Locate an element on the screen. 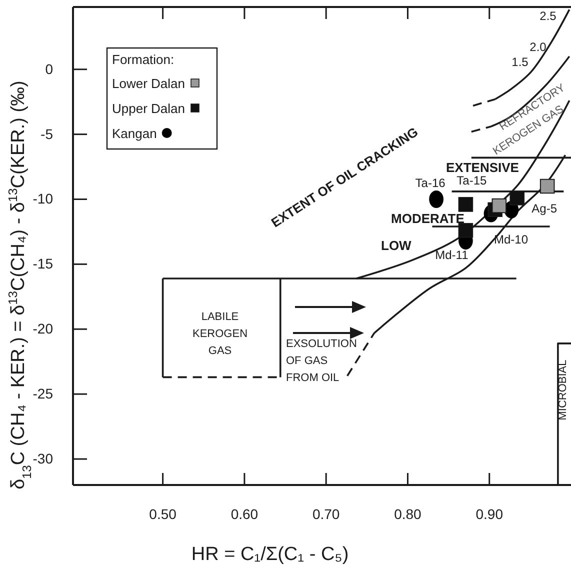  annotation: EXSOLUTION OF GAS FROM OIL is located at coordinates (321, 361).